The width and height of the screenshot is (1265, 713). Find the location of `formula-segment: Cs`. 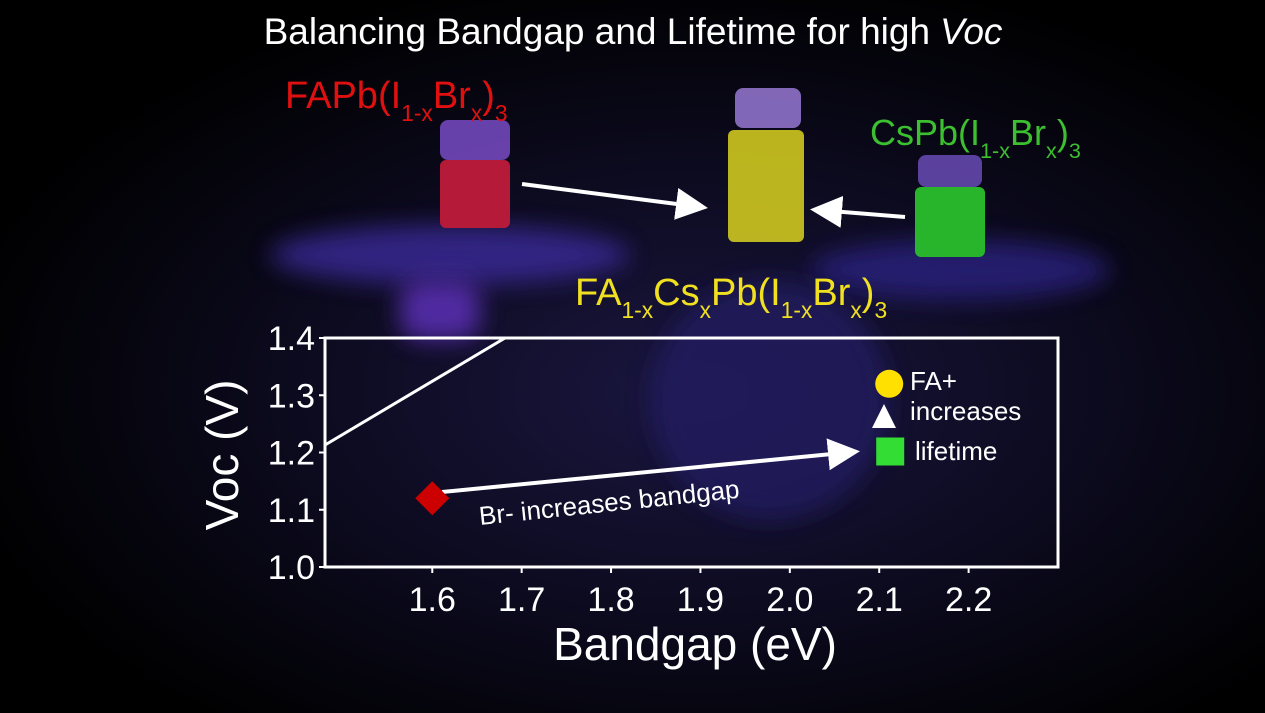

formula-segment: Cs is located at coordinates (676, 293).